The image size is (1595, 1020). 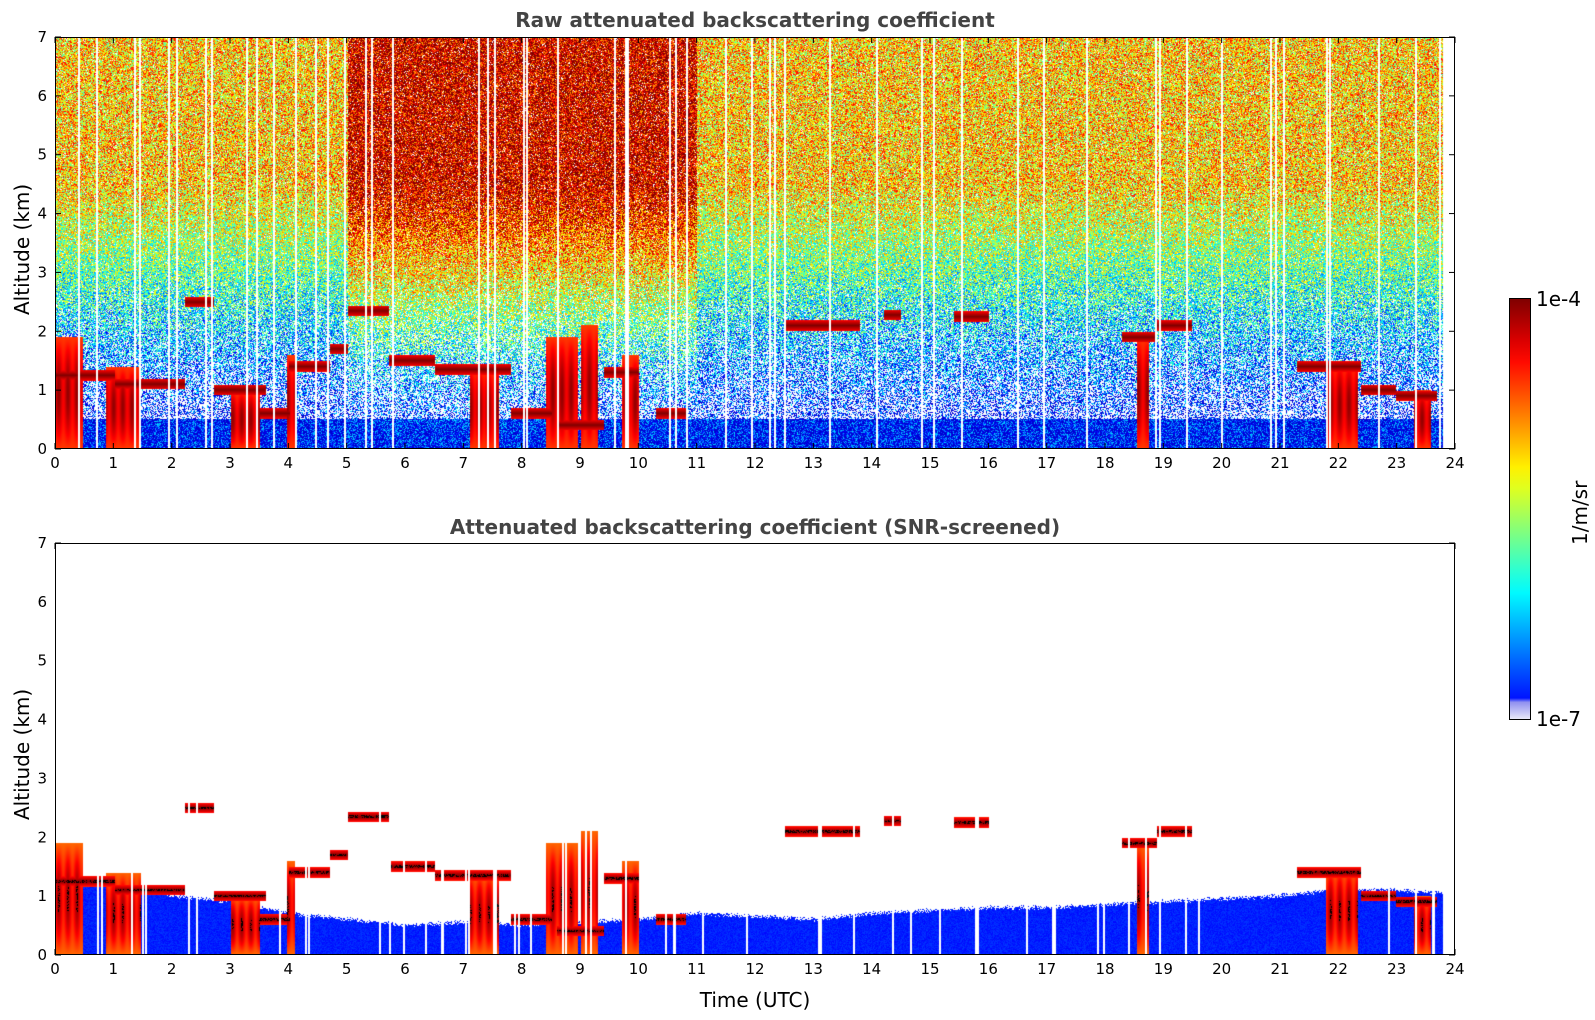 What do you see at coordinates (114, 463) in the screenshot?
I see `chart-1-x-tick-label: 1` at bounding box center [114, 463].